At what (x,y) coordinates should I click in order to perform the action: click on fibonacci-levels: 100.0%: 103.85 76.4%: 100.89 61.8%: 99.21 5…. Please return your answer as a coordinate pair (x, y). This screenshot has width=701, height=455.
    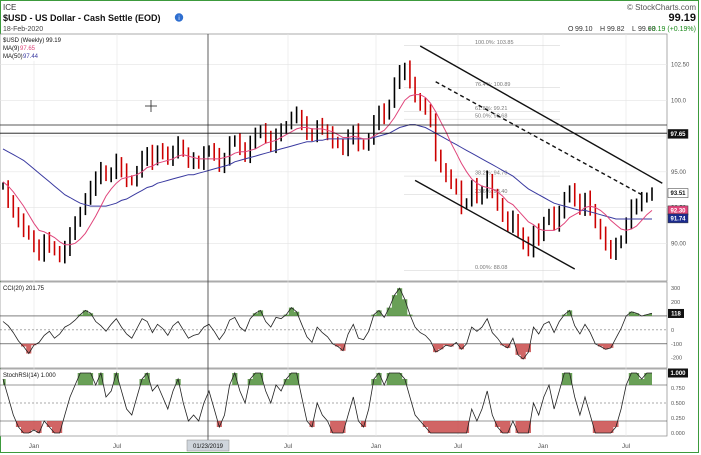
    Looking at the image, I should click on (482, 155).